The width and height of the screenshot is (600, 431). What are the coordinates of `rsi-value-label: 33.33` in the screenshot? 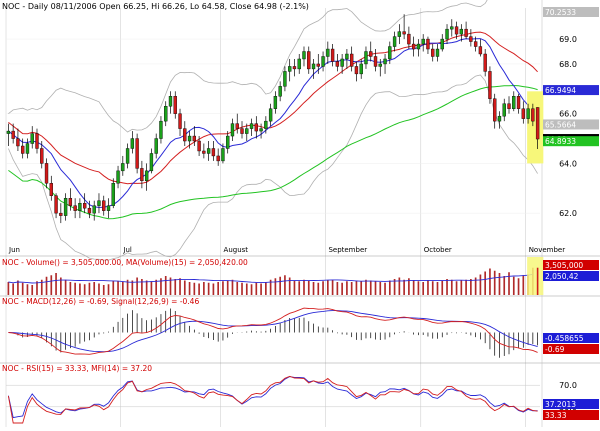 It's located at (556, 415).